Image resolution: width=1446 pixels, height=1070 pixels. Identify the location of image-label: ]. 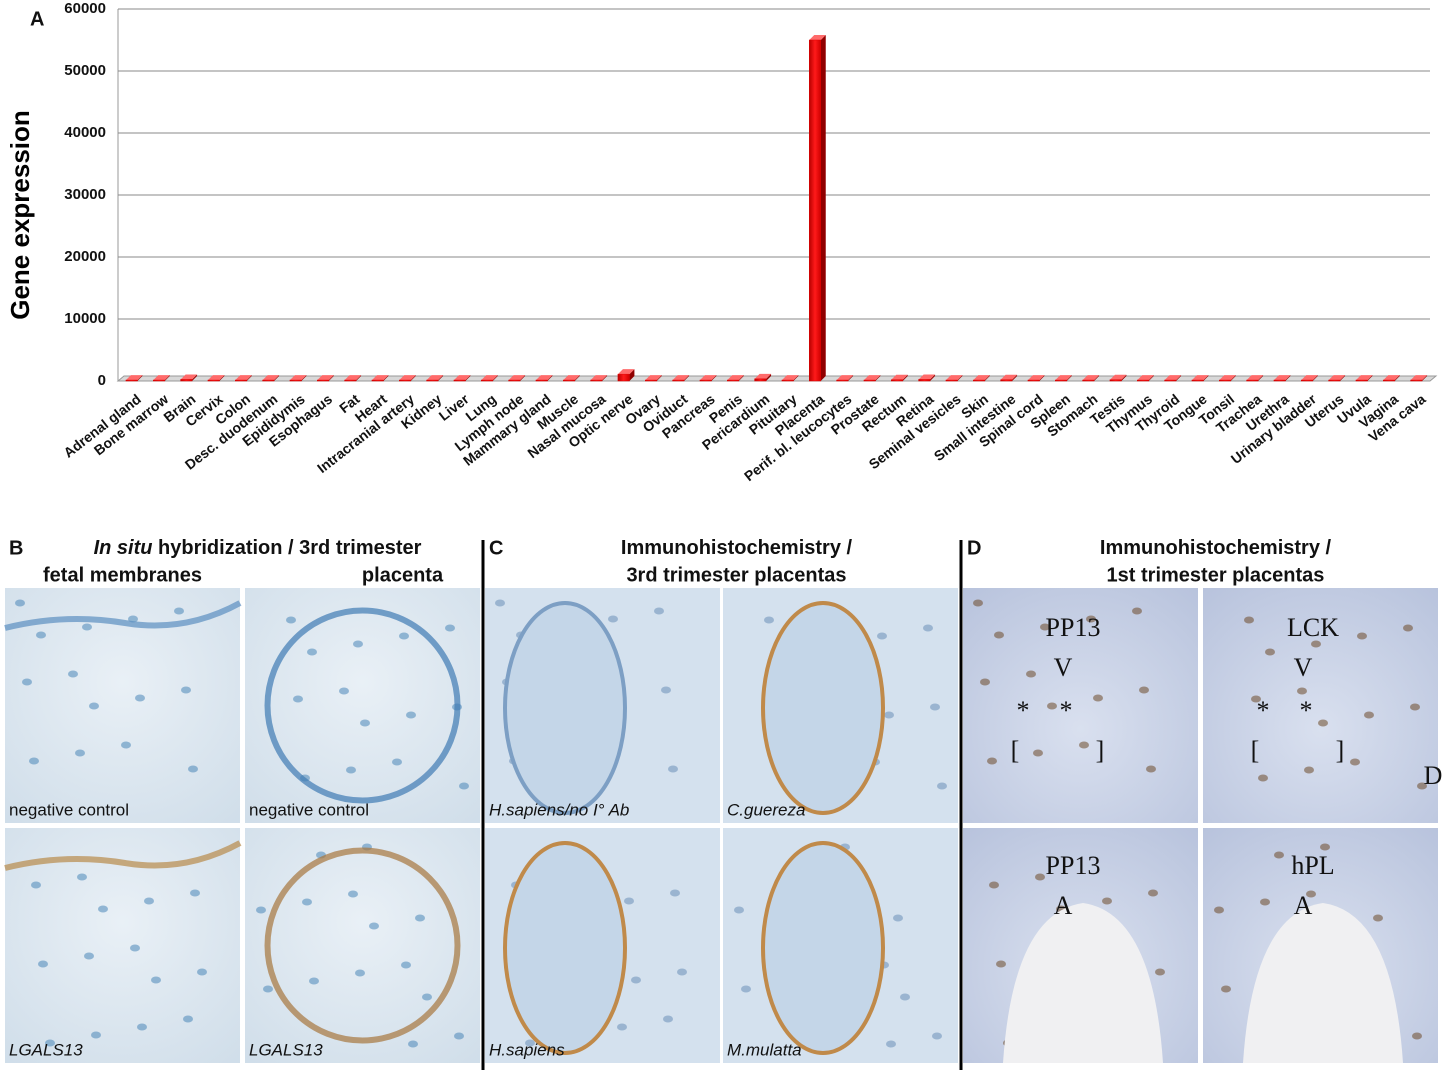
(1340, 750).